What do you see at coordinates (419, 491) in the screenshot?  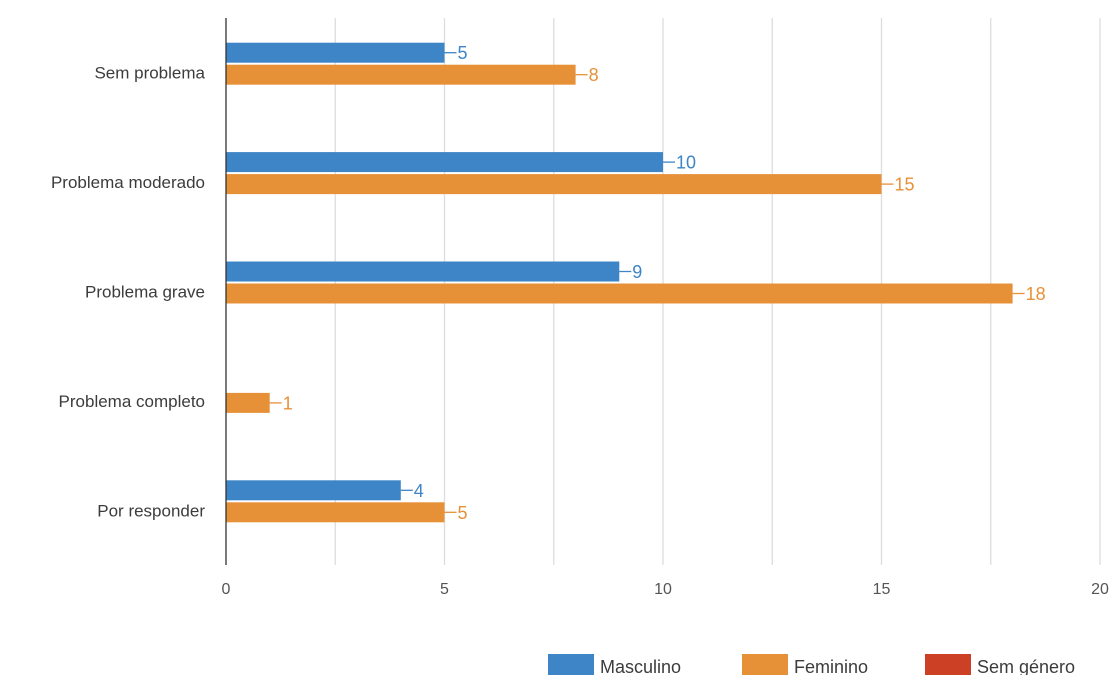 I see `data-label: 4` at bounding box center [419, 491].